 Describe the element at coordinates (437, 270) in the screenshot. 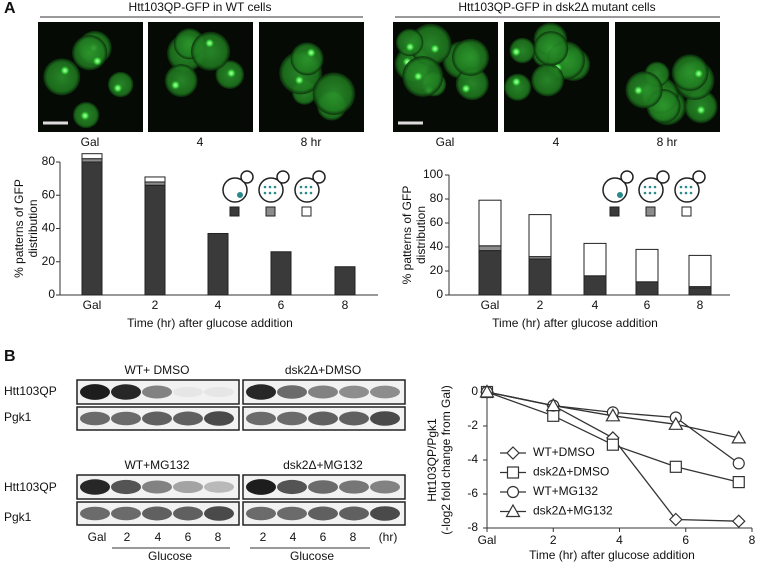

I see `y-tick-label: 20` at that location.